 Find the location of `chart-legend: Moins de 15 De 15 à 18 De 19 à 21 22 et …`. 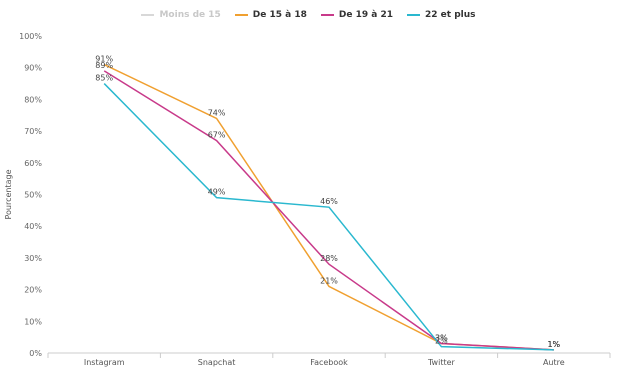

chart-legend: Moins de 15 De 15 à 18 De 19 à 21 22 et … is located at coordinates (308, 15).